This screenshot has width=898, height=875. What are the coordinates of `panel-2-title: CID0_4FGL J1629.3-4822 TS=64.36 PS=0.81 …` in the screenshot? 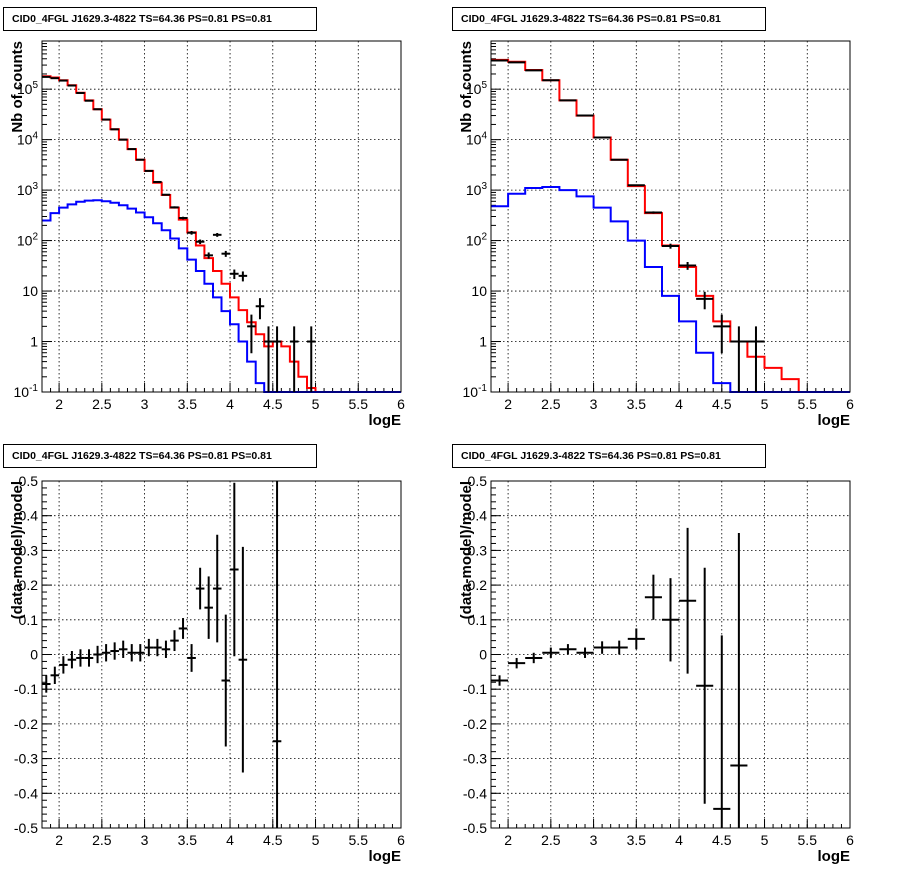 It's located at (609, 19).